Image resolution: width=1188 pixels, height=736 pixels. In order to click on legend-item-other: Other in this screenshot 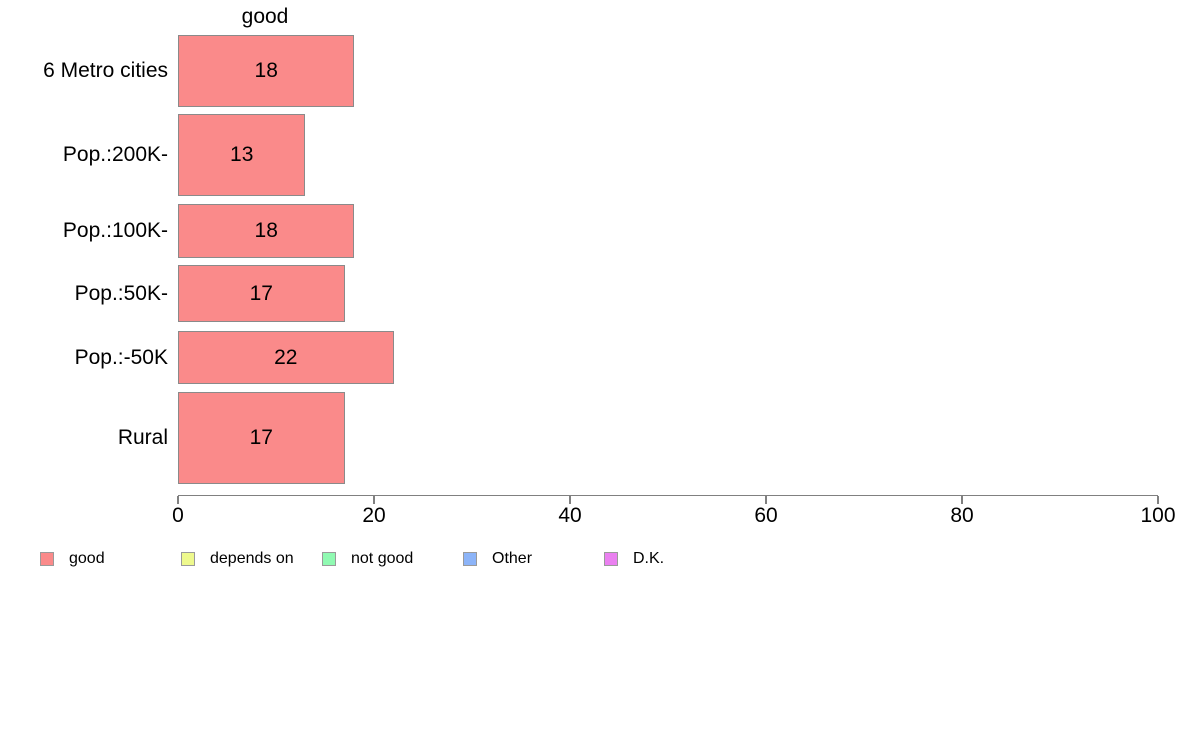, I will do `click(497, 559)`.